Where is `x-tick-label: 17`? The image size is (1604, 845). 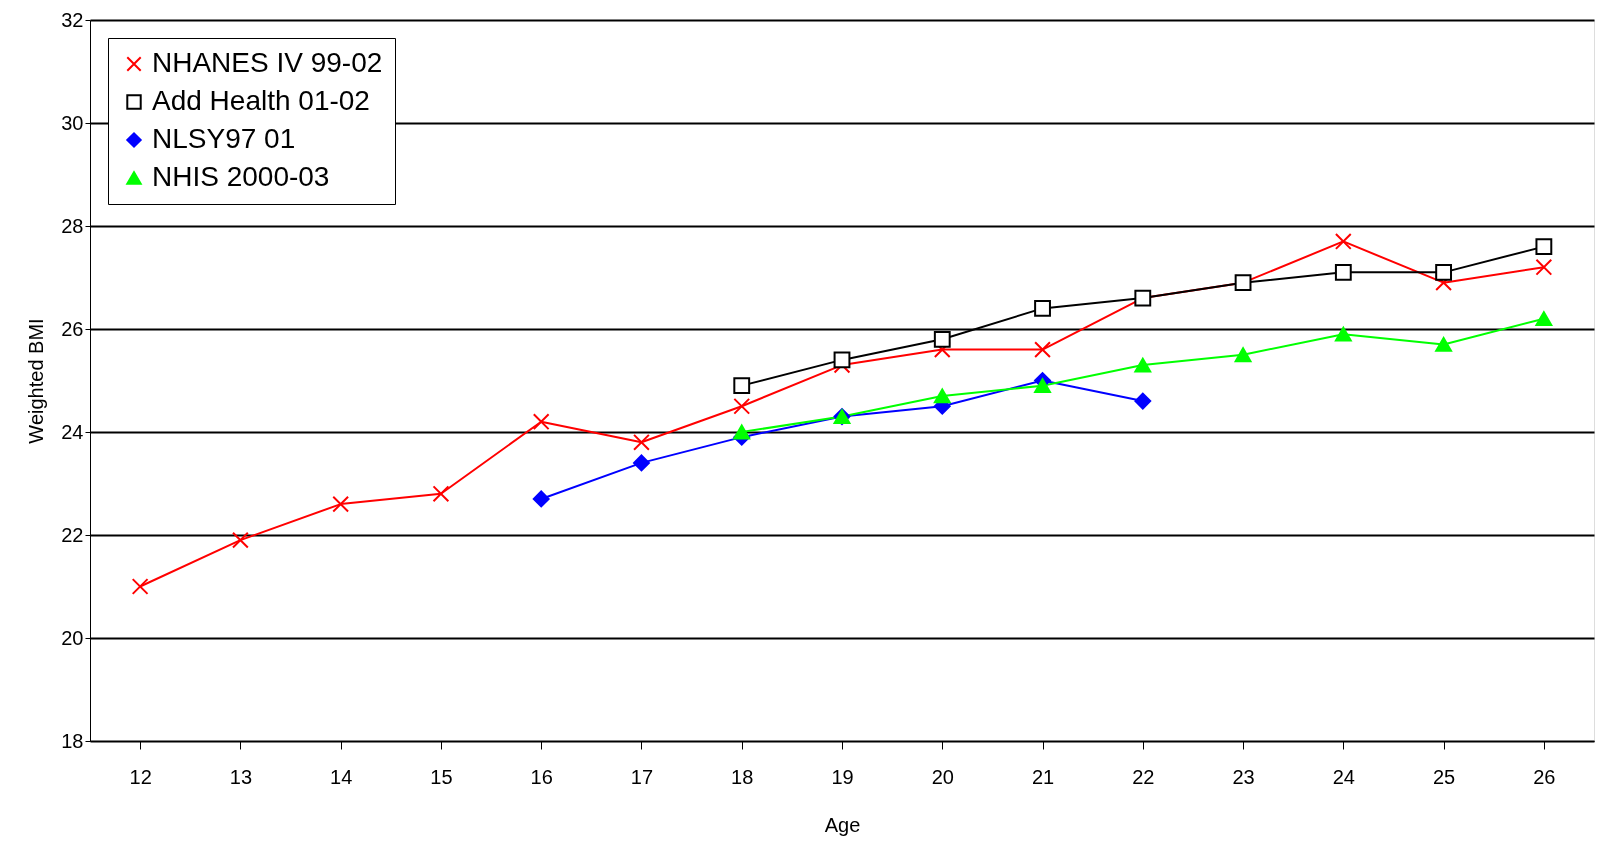
x-tick-label: 17 is located at coordinates (642, 776).